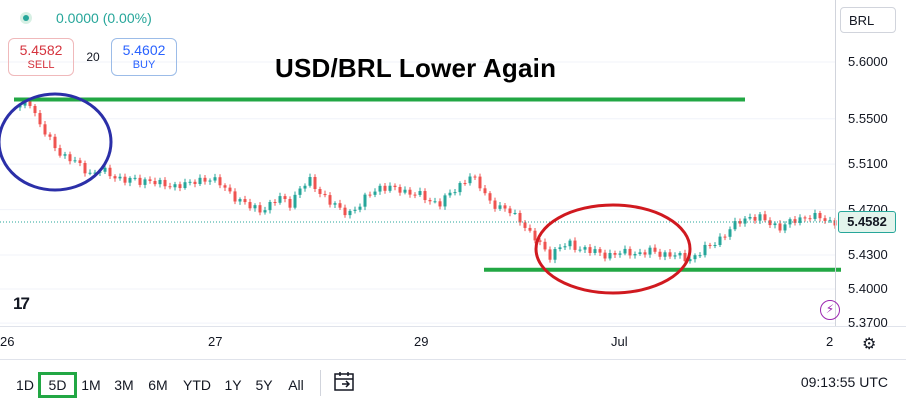 The image size is (906, 406). What do you see at coordinates (868, 20) in the screenshot?
I see `currency-selector: BRL` at bounding box center [868, 20].